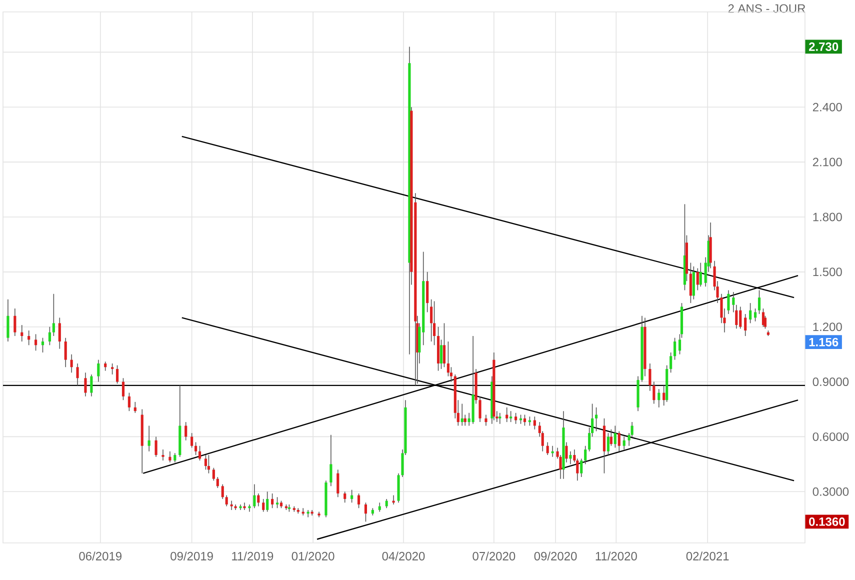 The width and height of the screenshot is (855, 580). What do you see at coordinates (827, 521) in the screenshot?
I see `text: 0.1360` at bounding box center [827, 521].